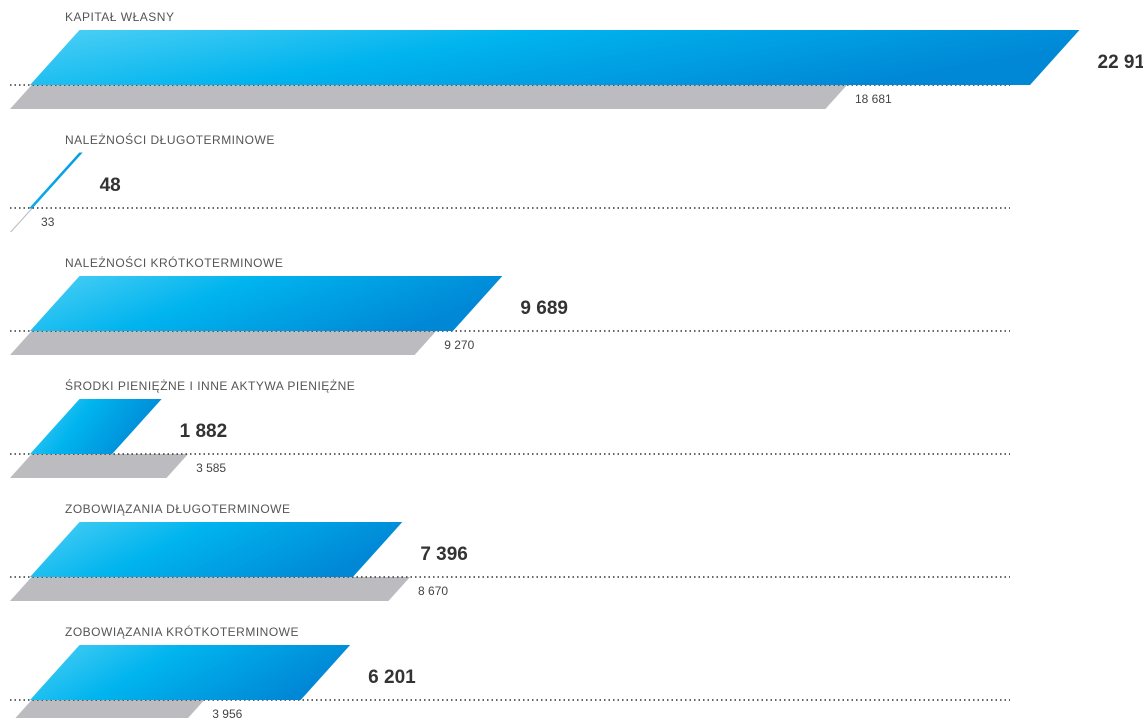 The height and width of the screenshot is (718, 1143). I want to click on value-label: 1 882, so click(204, 431).